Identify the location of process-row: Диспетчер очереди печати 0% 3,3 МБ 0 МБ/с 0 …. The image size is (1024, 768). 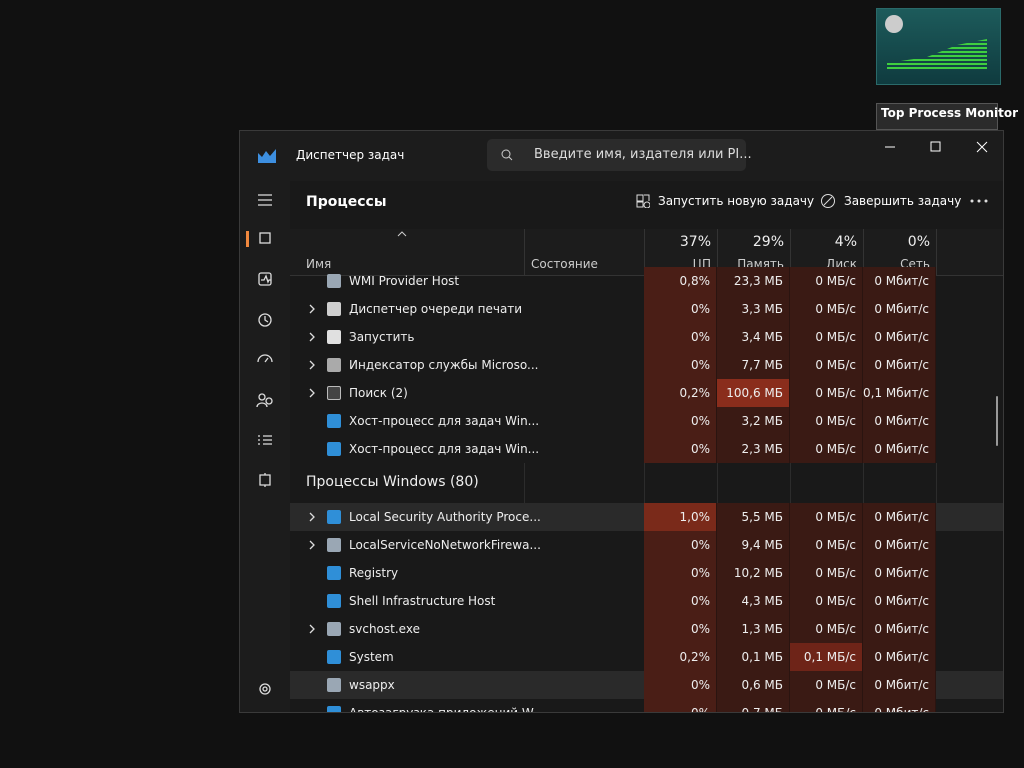
(646, 309).